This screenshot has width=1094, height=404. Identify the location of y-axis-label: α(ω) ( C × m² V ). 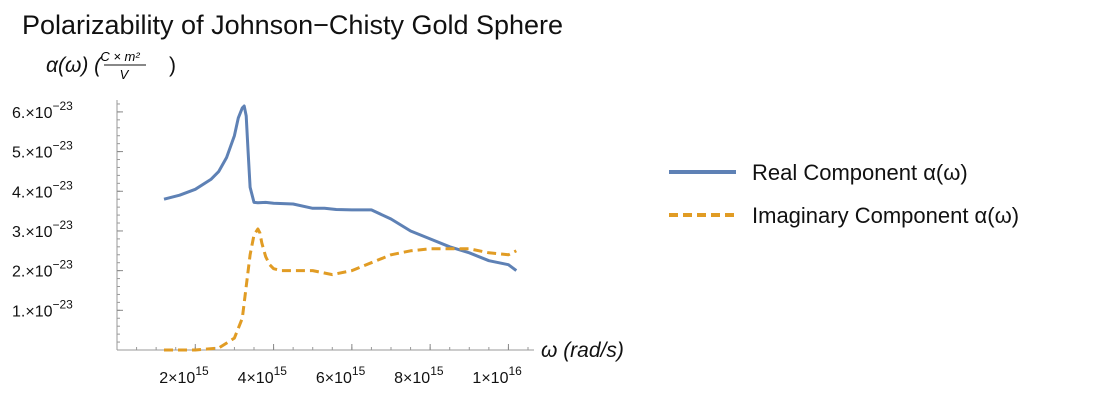
(111, 65).